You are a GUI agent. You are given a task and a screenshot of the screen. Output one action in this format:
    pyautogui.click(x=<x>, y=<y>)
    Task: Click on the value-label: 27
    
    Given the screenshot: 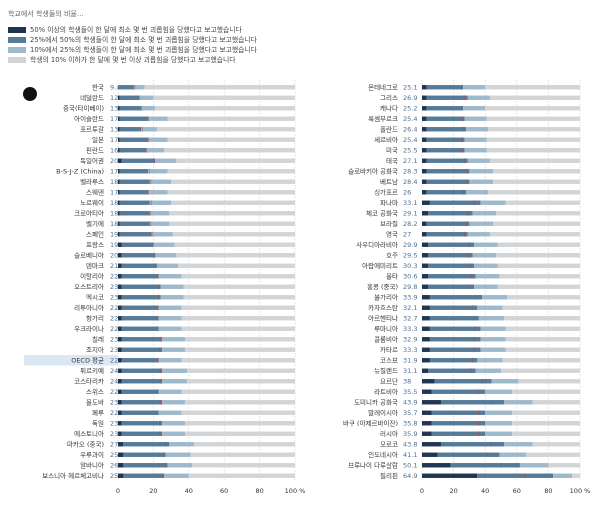 What is the action you would take?
    pyautogui.click(x=407, y=234)
    